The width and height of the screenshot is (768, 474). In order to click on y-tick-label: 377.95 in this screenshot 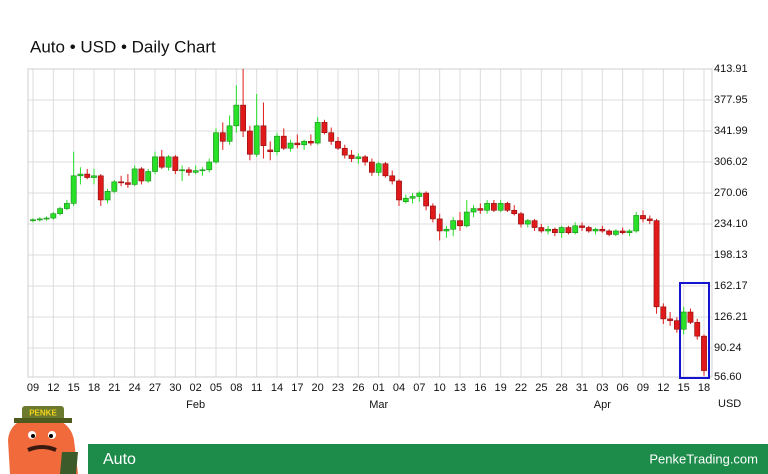, I will do `click(731, 100)`.